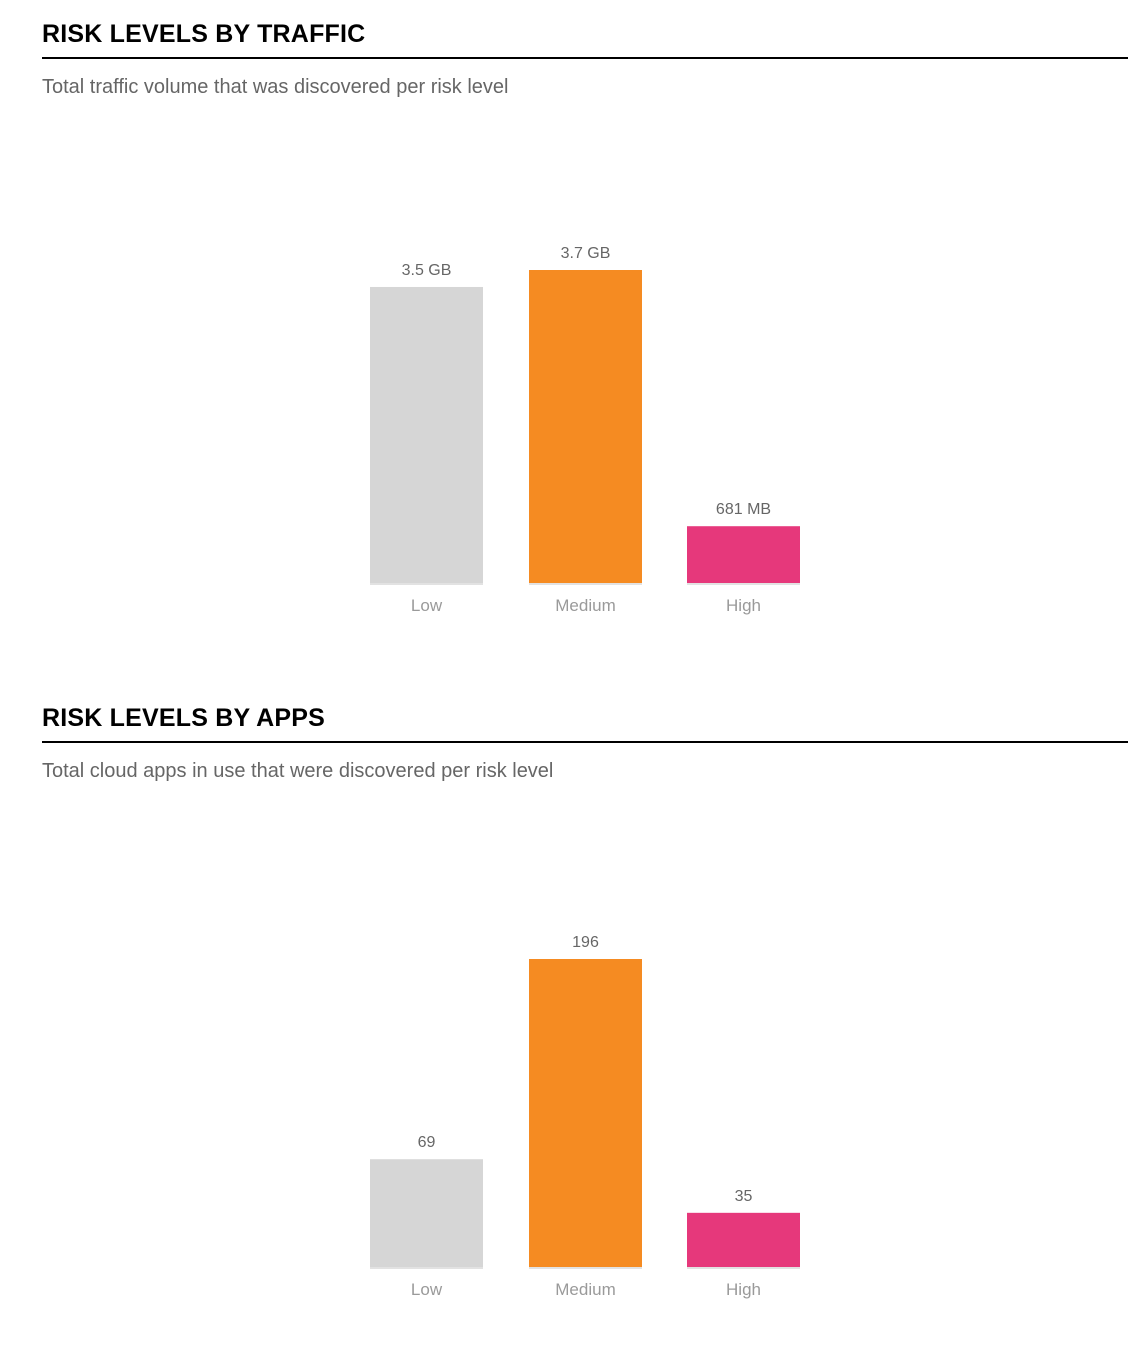 The width and height of the screenshot is (1140, 1352). Describe the element at coordinates (585, 584) in the screenshot. I see `traffic-bar-baseline-medium` at that location.